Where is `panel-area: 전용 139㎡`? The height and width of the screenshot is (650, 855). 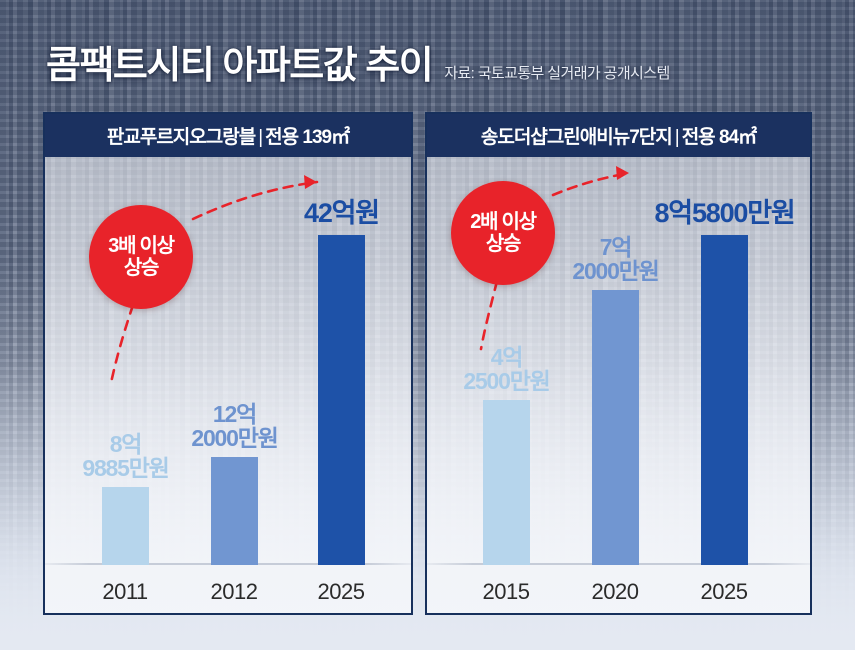
panel-area: 전용 139㎡ is located at coordinates (307, 137).